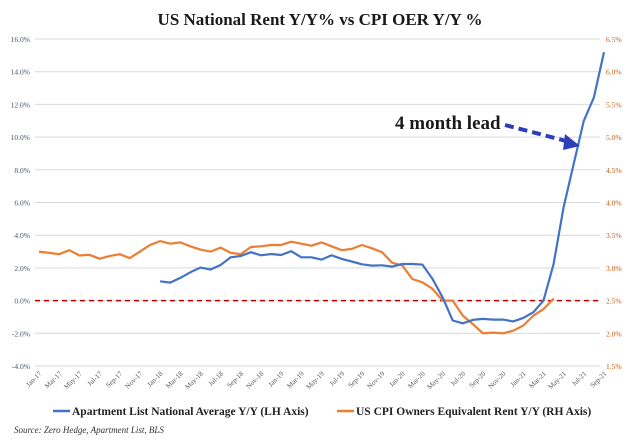 Image resolution: width=640 pixels, height=440 pixels. What do you see at coordinates (478, 379) in the screenshot?
I see `x-tick-label: Sep-20` at bounding box center [478, 379].